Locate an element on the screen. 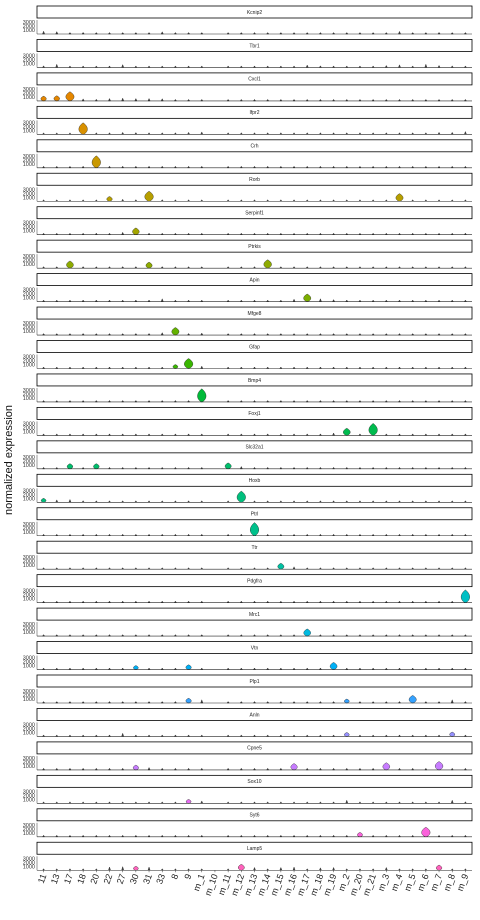 This screenshot has height=920, width=480. facet-label: Tbr1 is located at coordinates (254, 46).